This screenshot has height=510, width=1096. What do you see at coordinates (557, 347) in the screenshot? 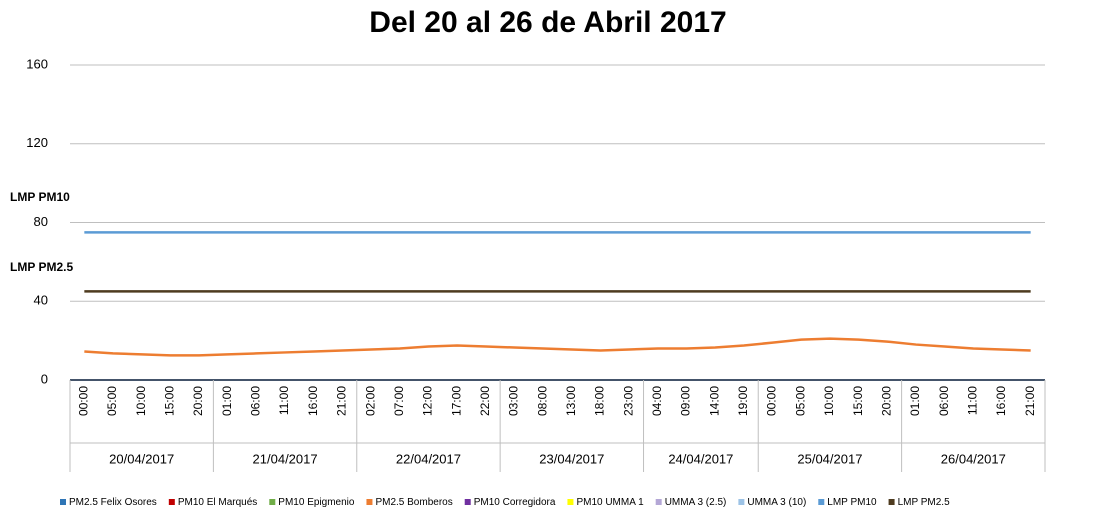
I see `series-line` at bounding box center [557, 347].